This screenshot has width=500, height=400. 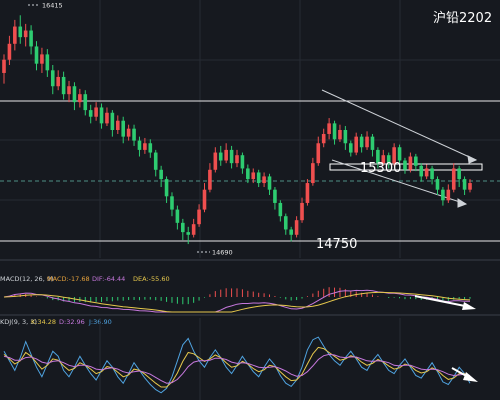 I want to click on kdj-legend: KDJ(9, 3, 3) K:34.28 D:32.96 J:36.90, so click(x=56, y=322).